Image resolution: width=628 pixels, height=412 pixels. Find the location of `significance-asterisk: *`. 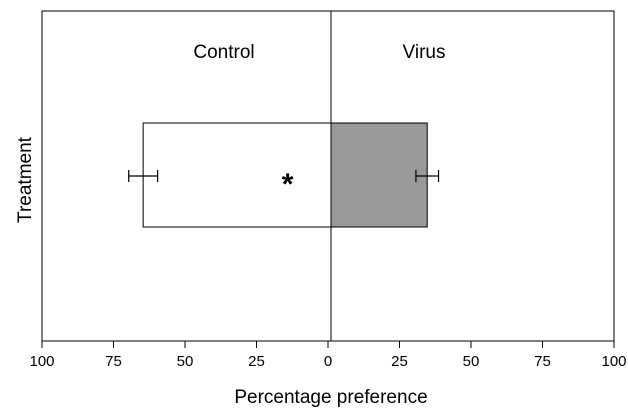

significance-asterisk: * is located at coordinates (288, 184).